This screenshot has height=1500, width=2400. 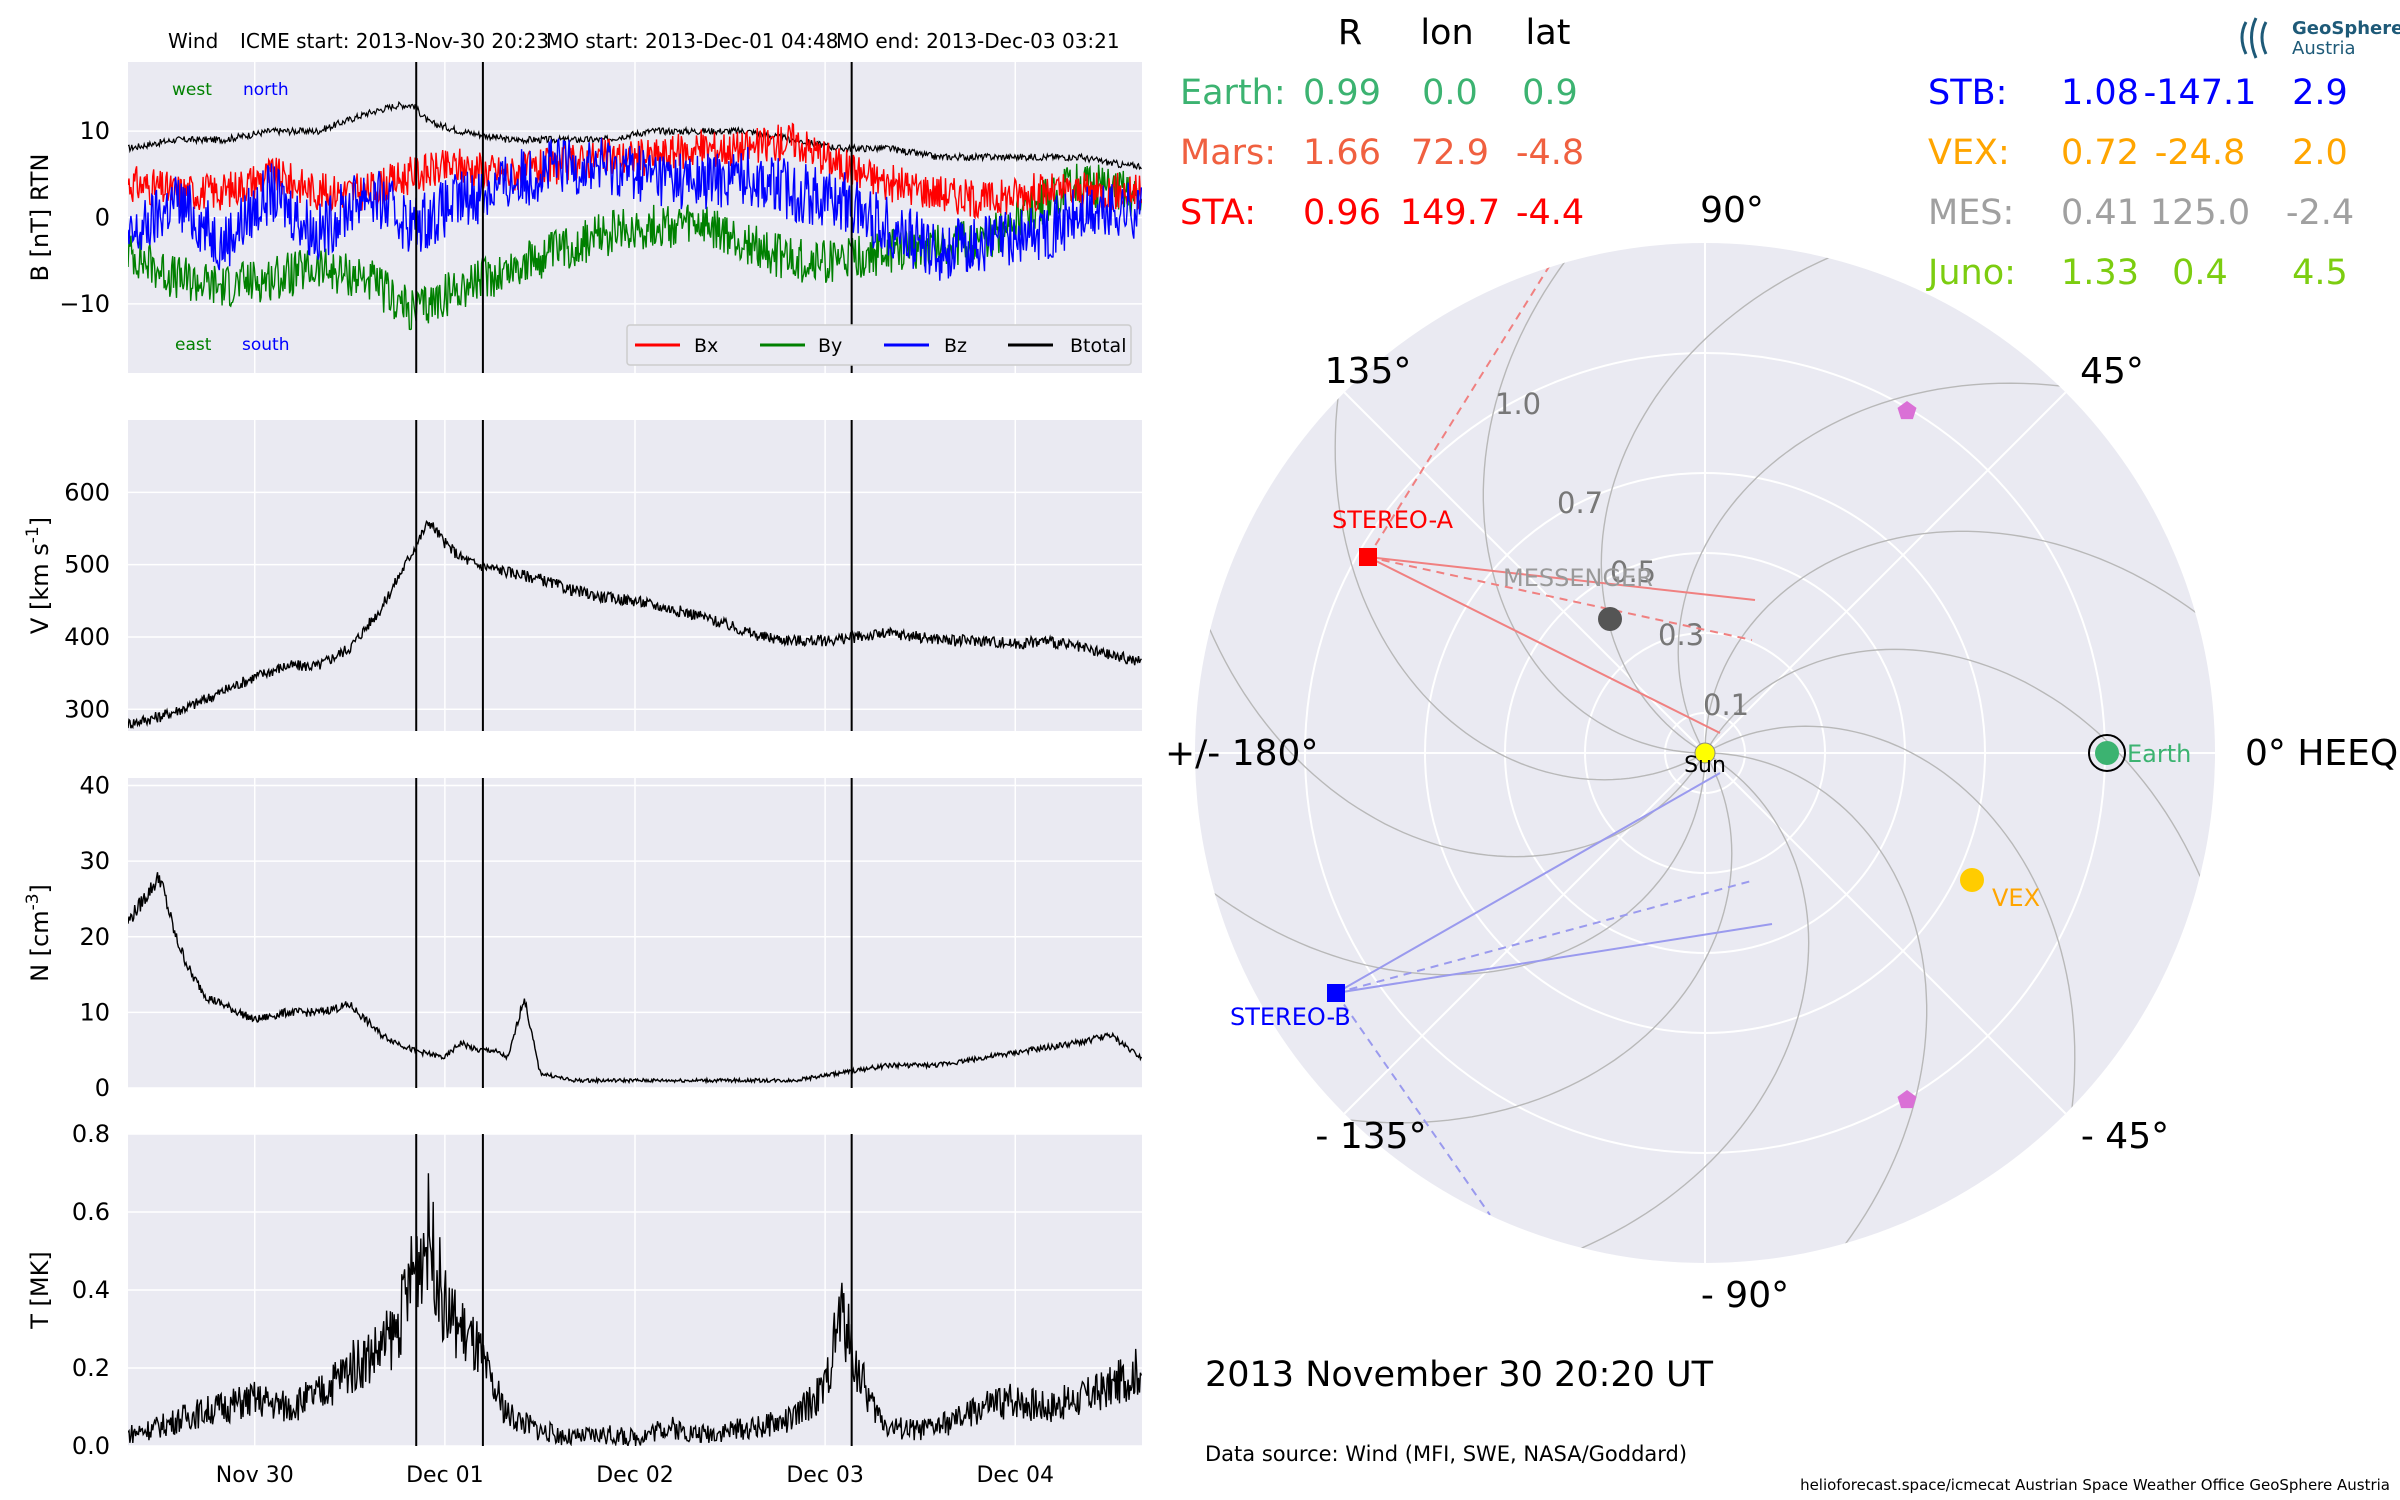 What do you see at coordinates (1342, 213) in the screenshot?
I see `table-cell: 0.96` at bounding box center [1342, 213].